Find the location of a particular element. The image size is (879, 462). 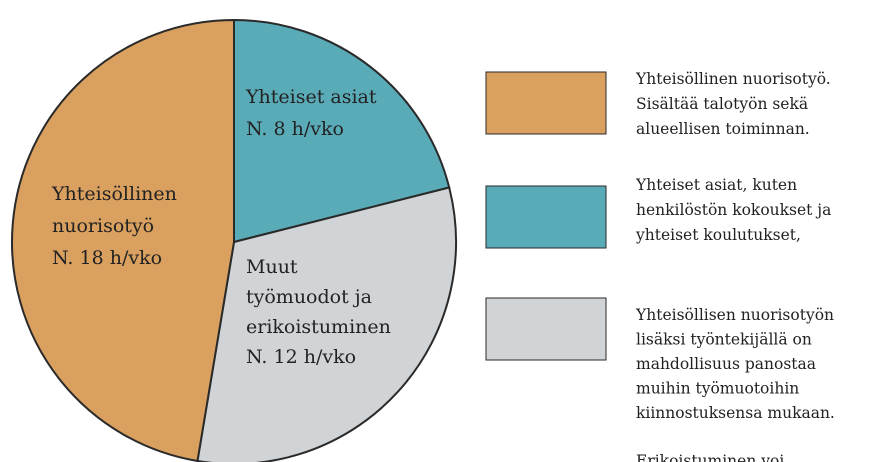

legend-text: muihin työmuotoihin is located at coordinates (717, 389).